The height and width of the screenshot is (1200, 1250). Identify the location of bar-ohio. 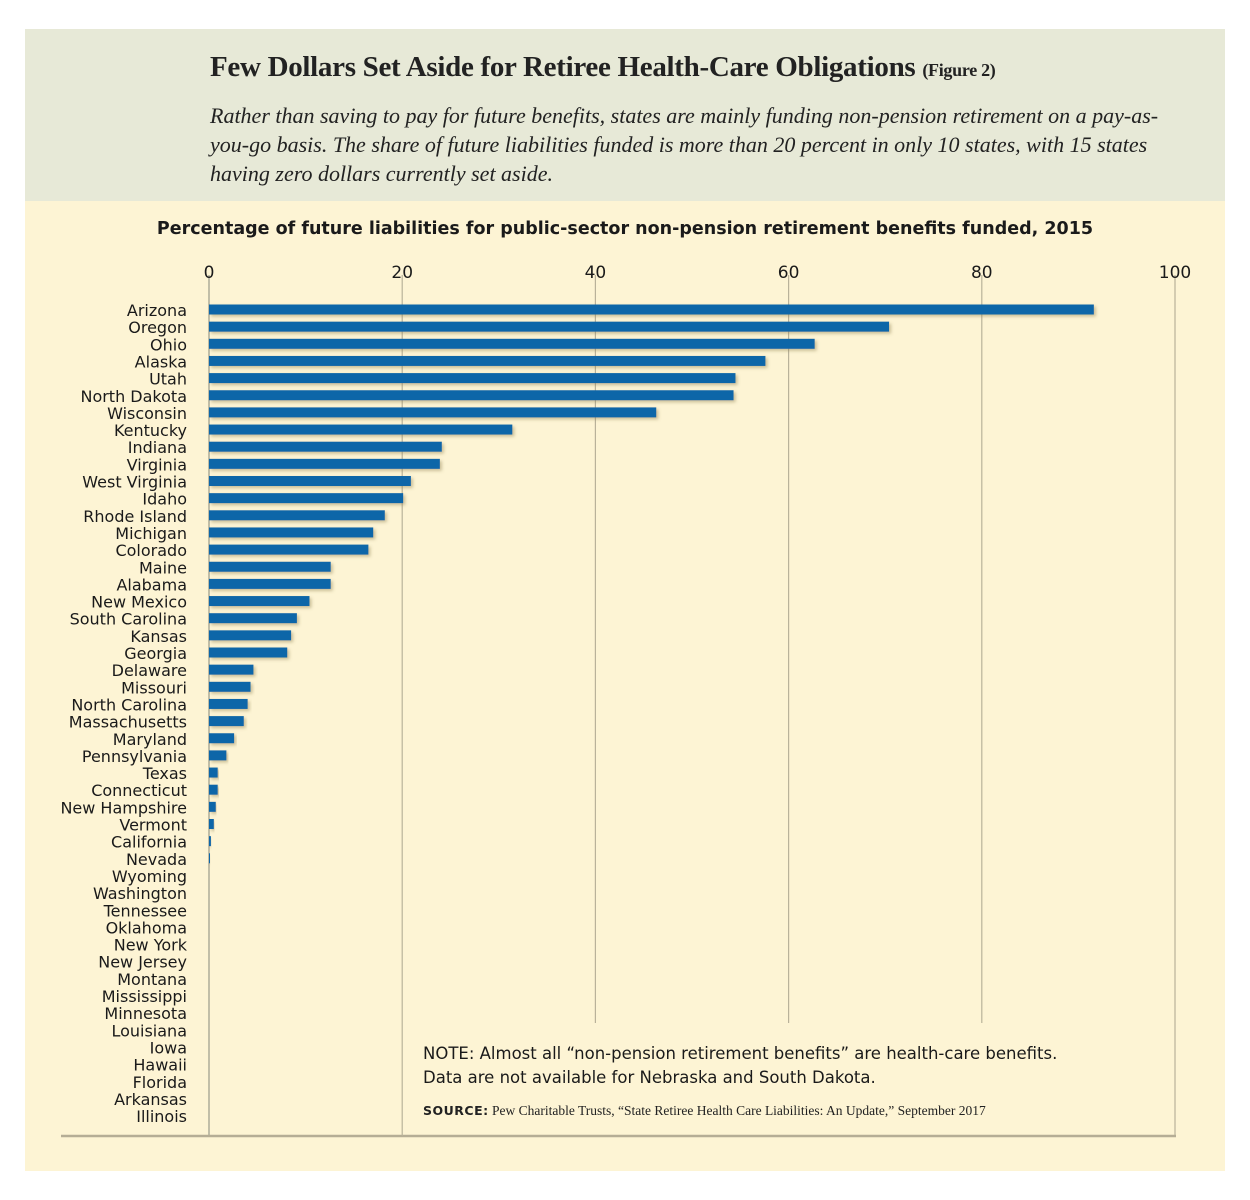
(512, 343).